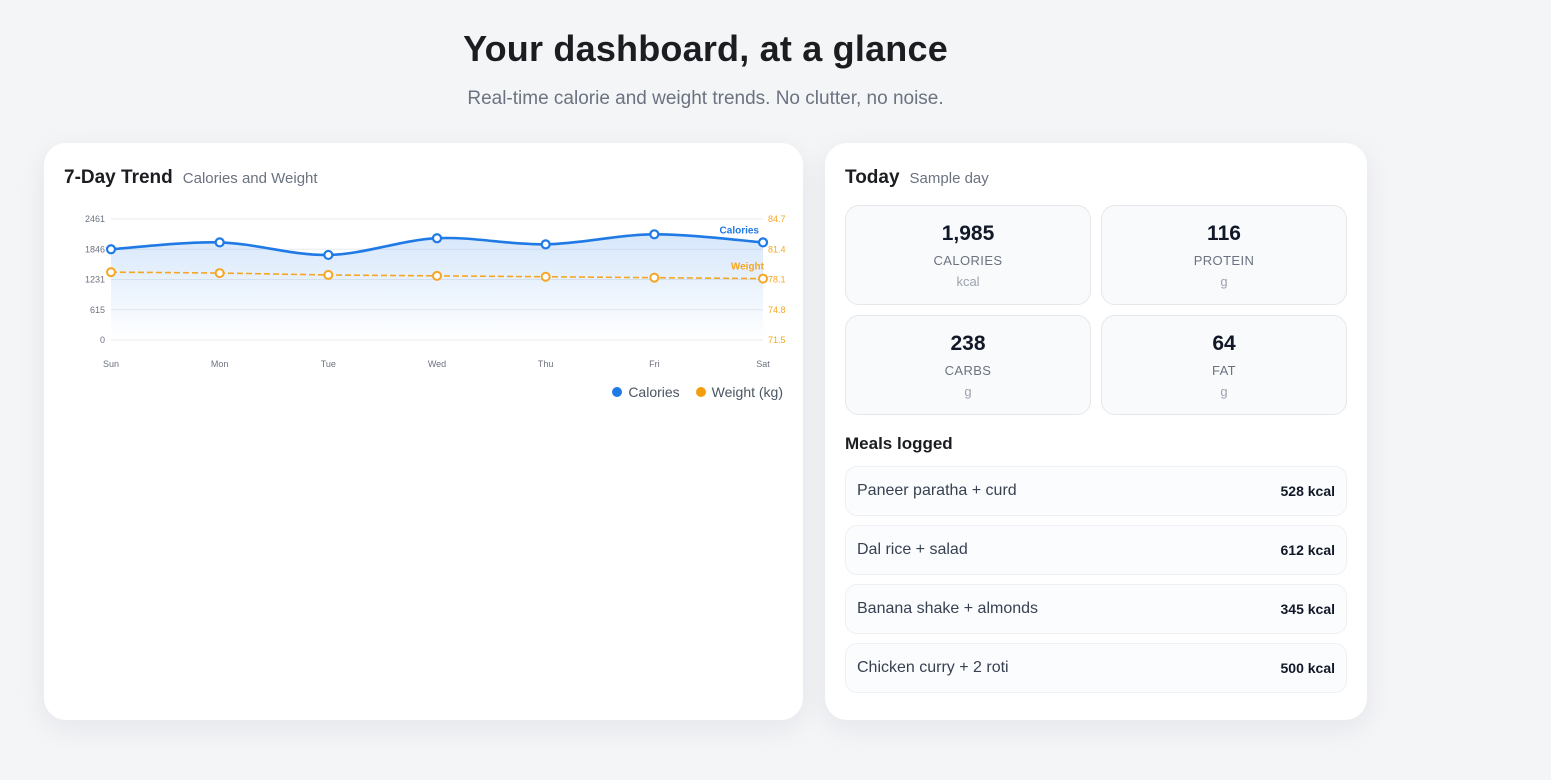 Image resolution: width=1551 pixels, height=780 pixels. I want to click on list-item: Dal rice + salad 612 kcal, so click(1096, 550).